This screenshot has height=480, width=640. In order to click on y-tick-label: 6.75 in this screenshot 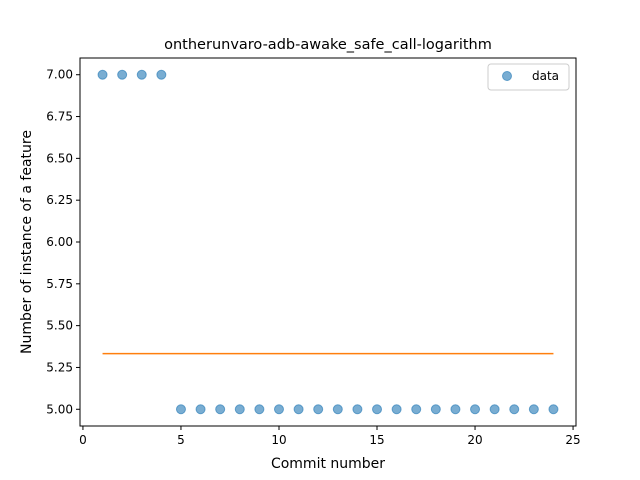, I will do `click(59, 117)`.